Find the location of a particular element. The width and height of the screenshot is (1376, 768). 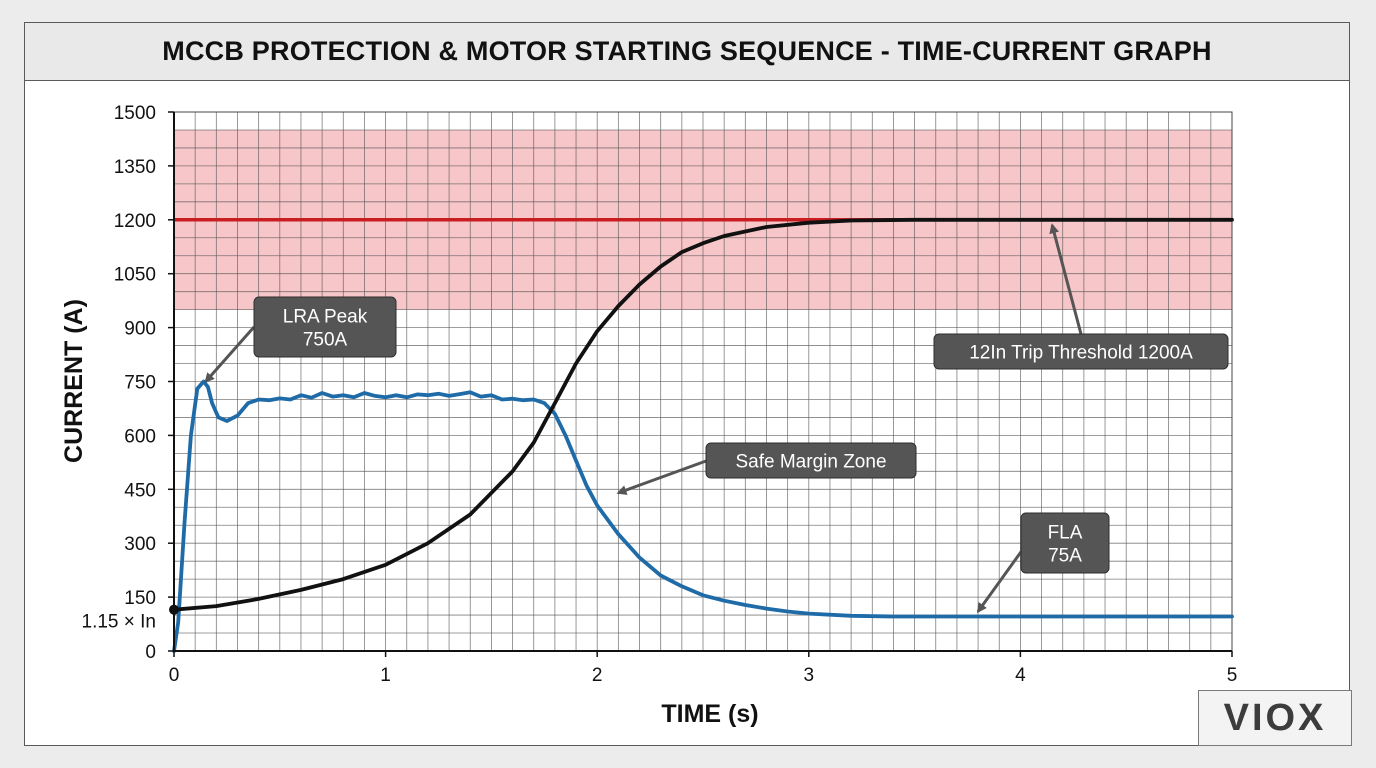

x-axis-title: TIME (s) is located at coordinates (709, 714).